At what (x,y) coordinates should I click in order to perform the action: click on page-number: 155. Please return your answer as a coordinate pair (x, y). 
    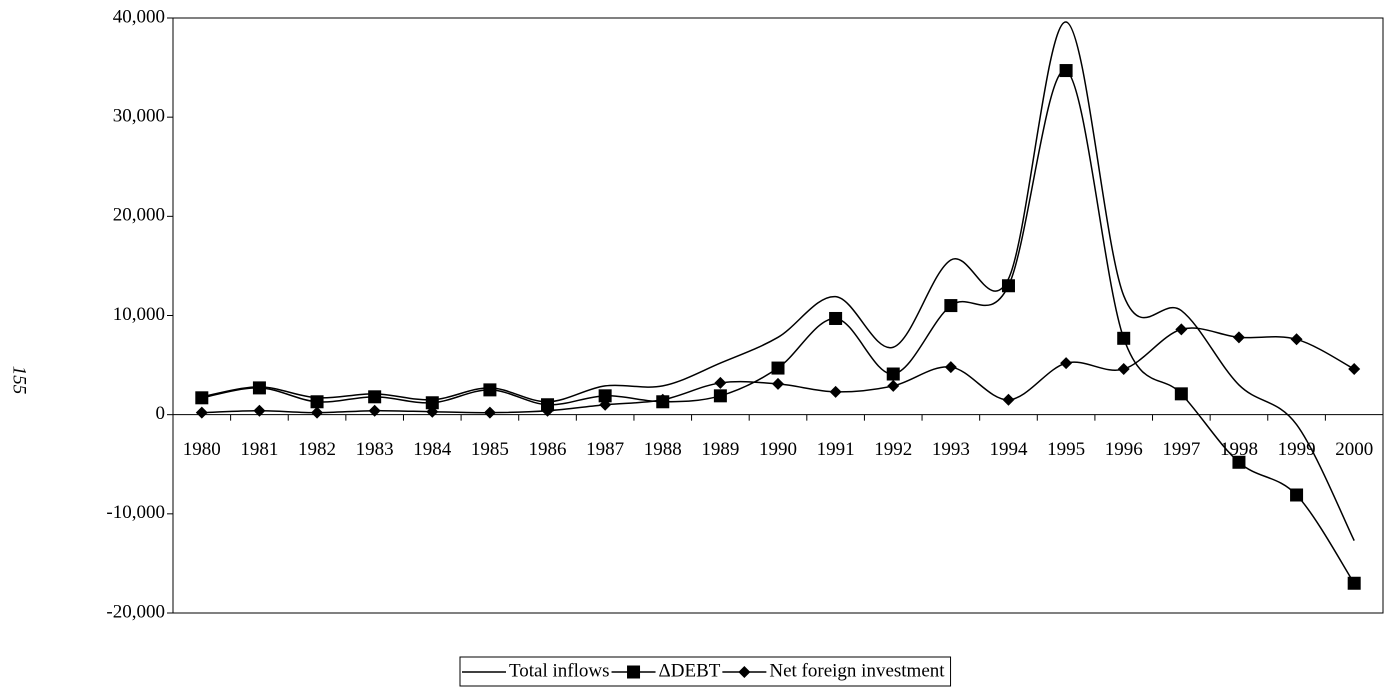
    Looking at the image, I should click on (19, 380).